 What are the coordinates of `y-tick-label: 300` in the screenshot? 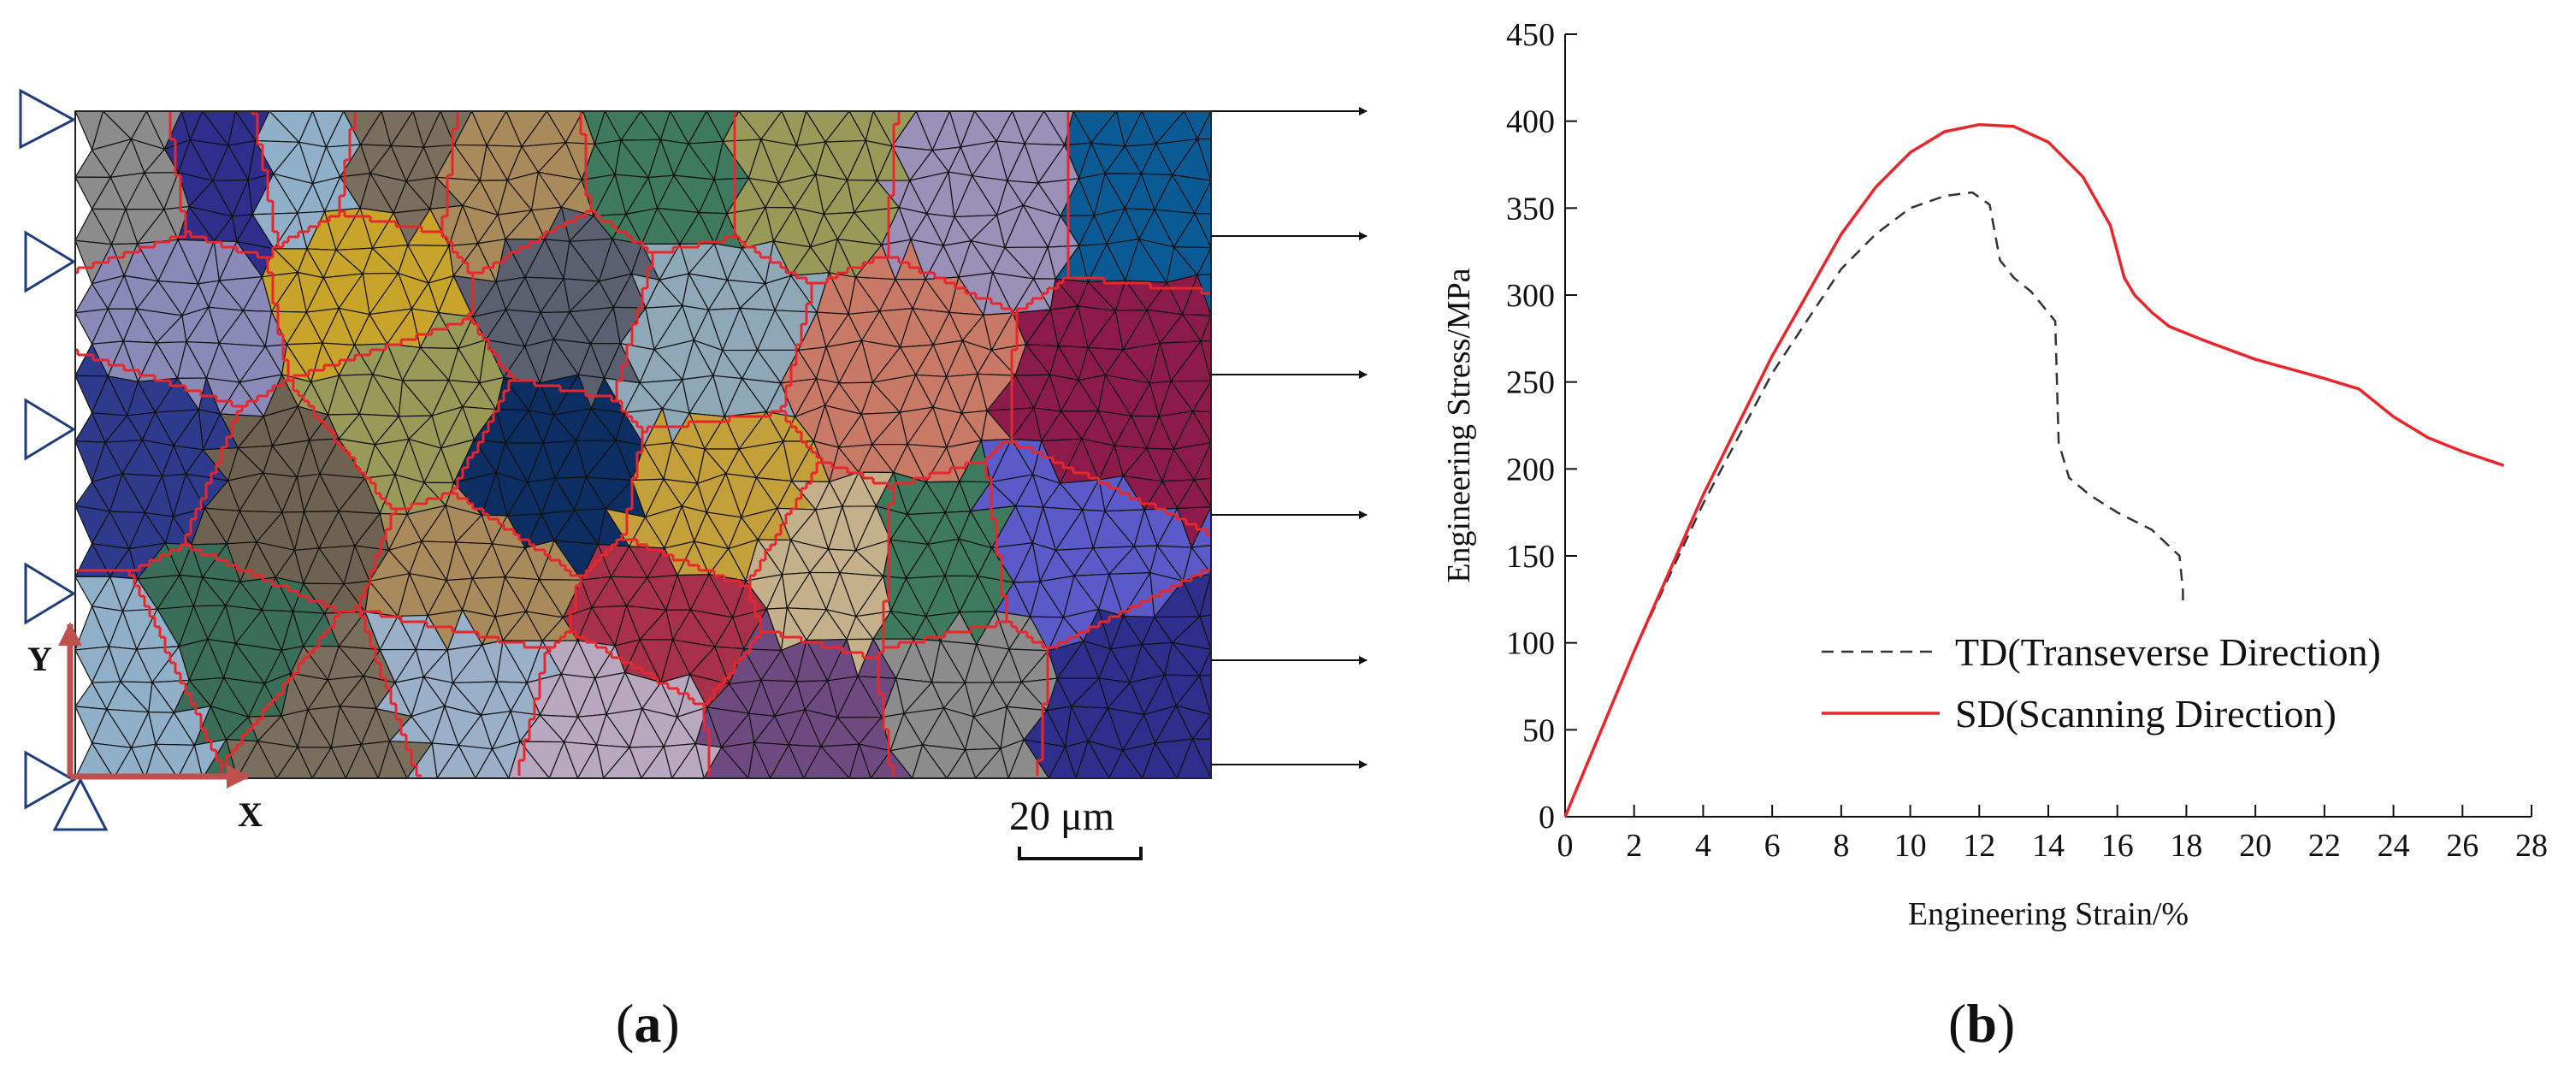 It's located at (1530, 296).